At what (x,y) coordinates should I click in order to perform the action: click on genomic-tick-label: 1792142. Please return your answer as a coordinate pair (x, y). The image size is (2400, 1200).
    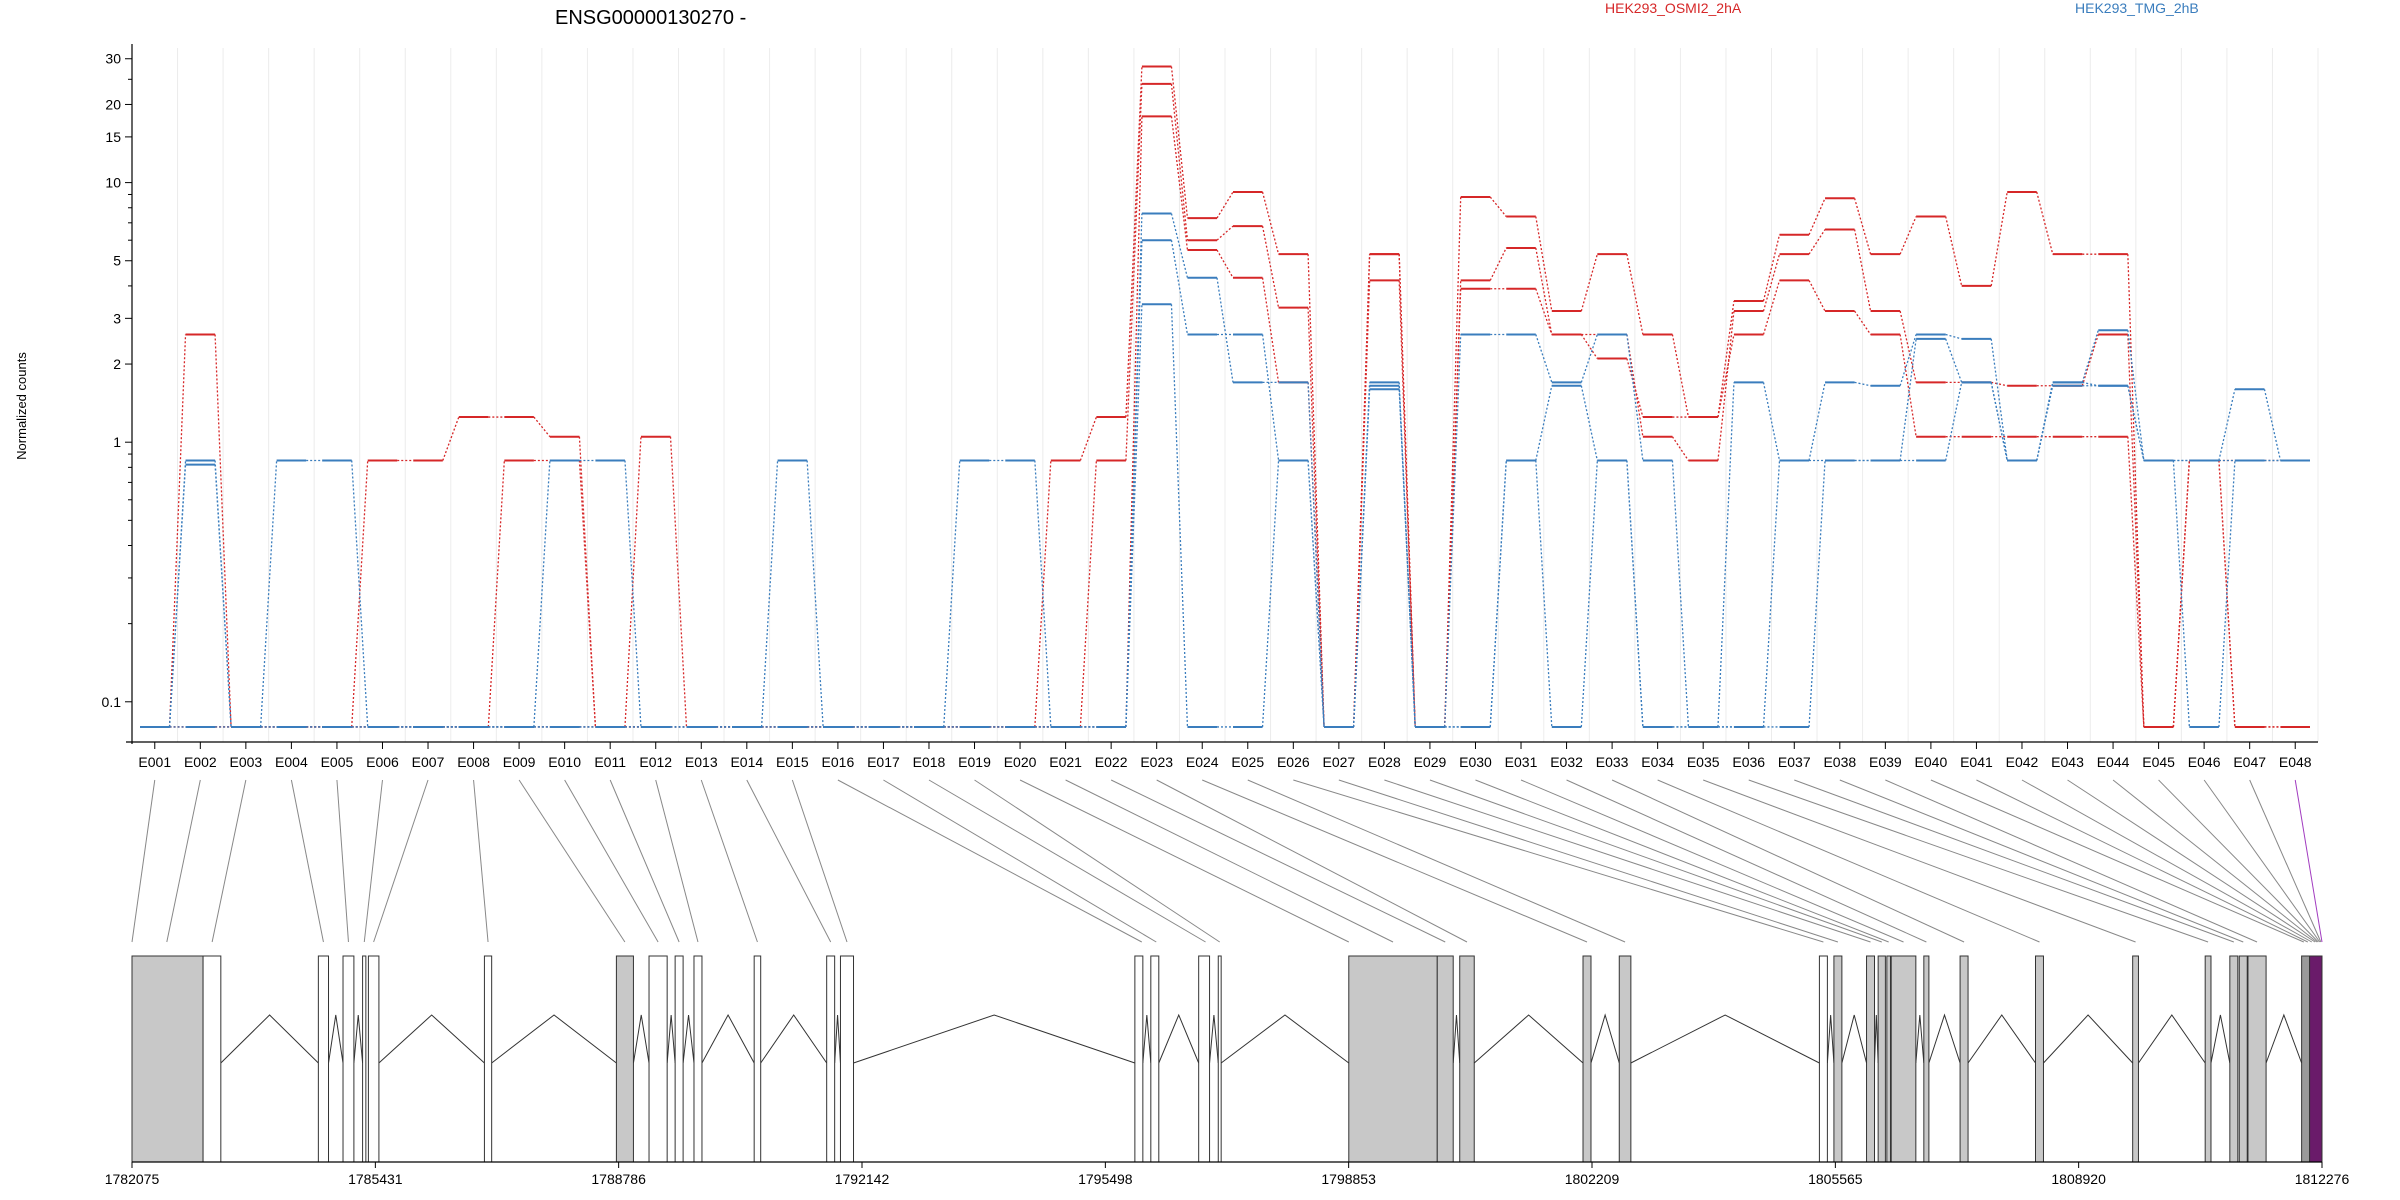
    Looking at the image, I should click on (862, 1179).